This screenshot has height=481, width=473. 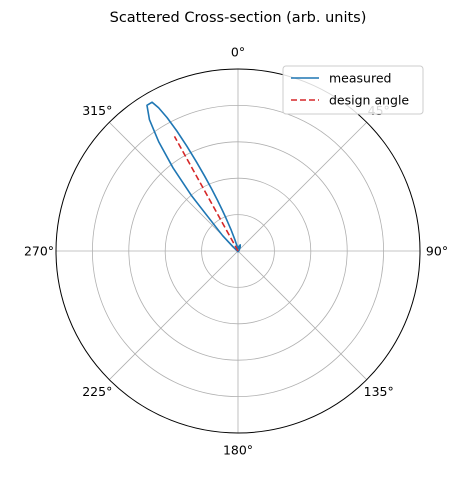 I want to click on theta-tick-label: 90°, so click(x=437, y=251).